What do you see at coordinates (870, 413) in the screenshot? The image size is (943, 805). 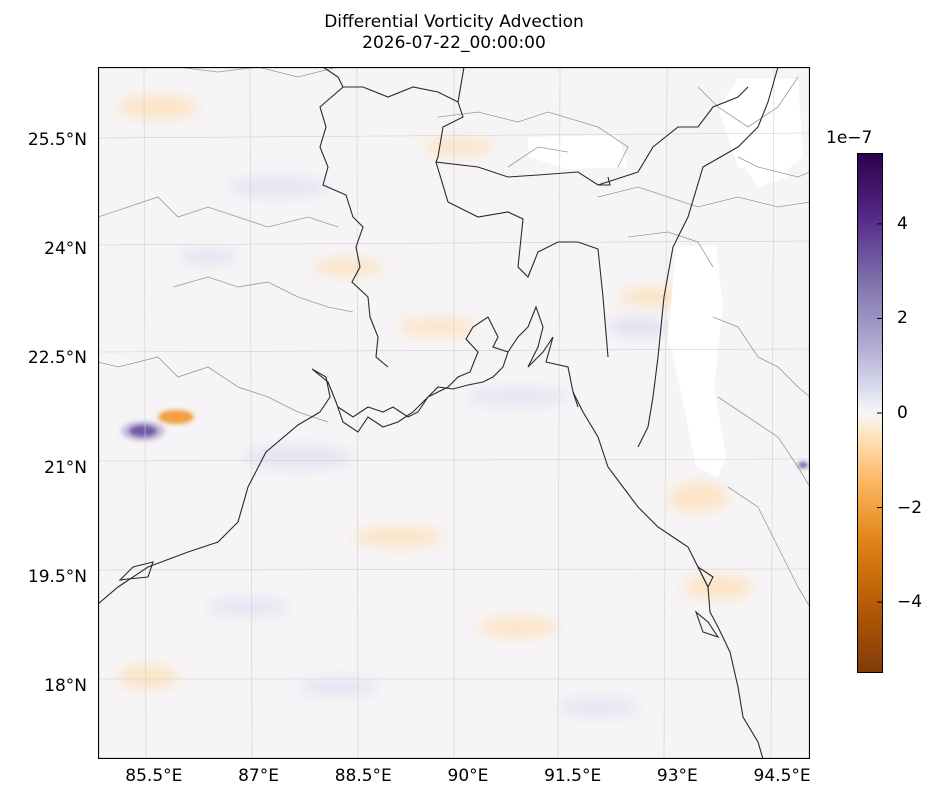 I see `colorbar` at bounding box center [870, 413].